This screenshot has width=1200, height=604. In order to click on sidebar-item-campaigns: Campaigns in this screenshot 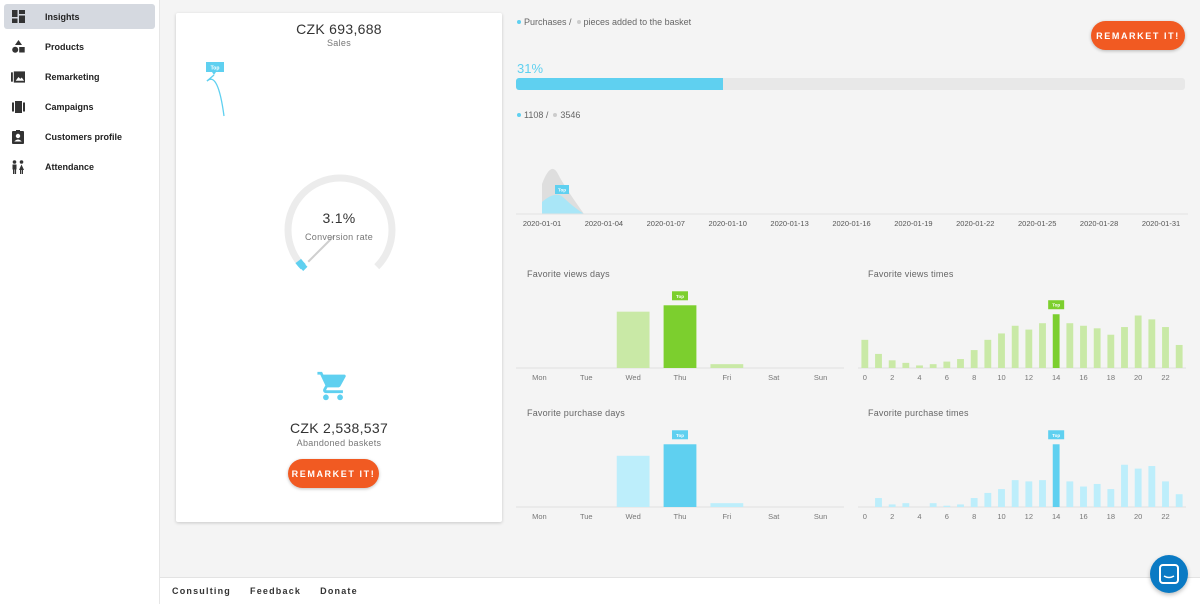, I will do `click(79, 106)`.